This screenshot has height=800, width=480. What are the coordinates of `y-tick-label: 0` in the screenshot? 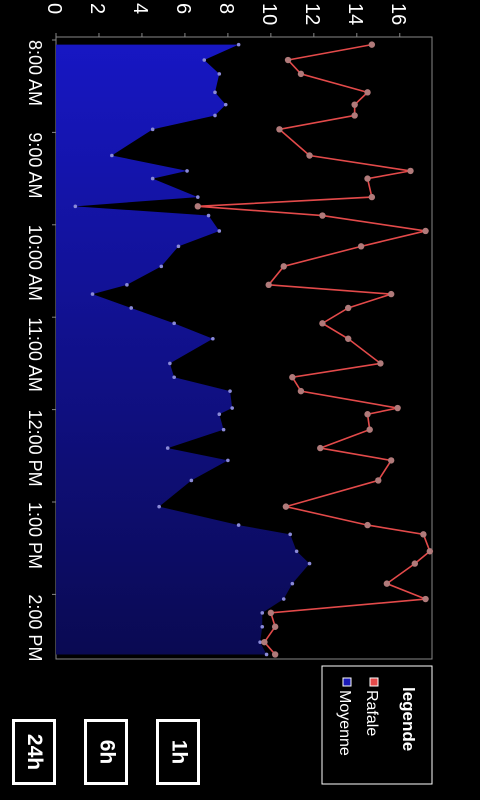 It's located at (54, 8).